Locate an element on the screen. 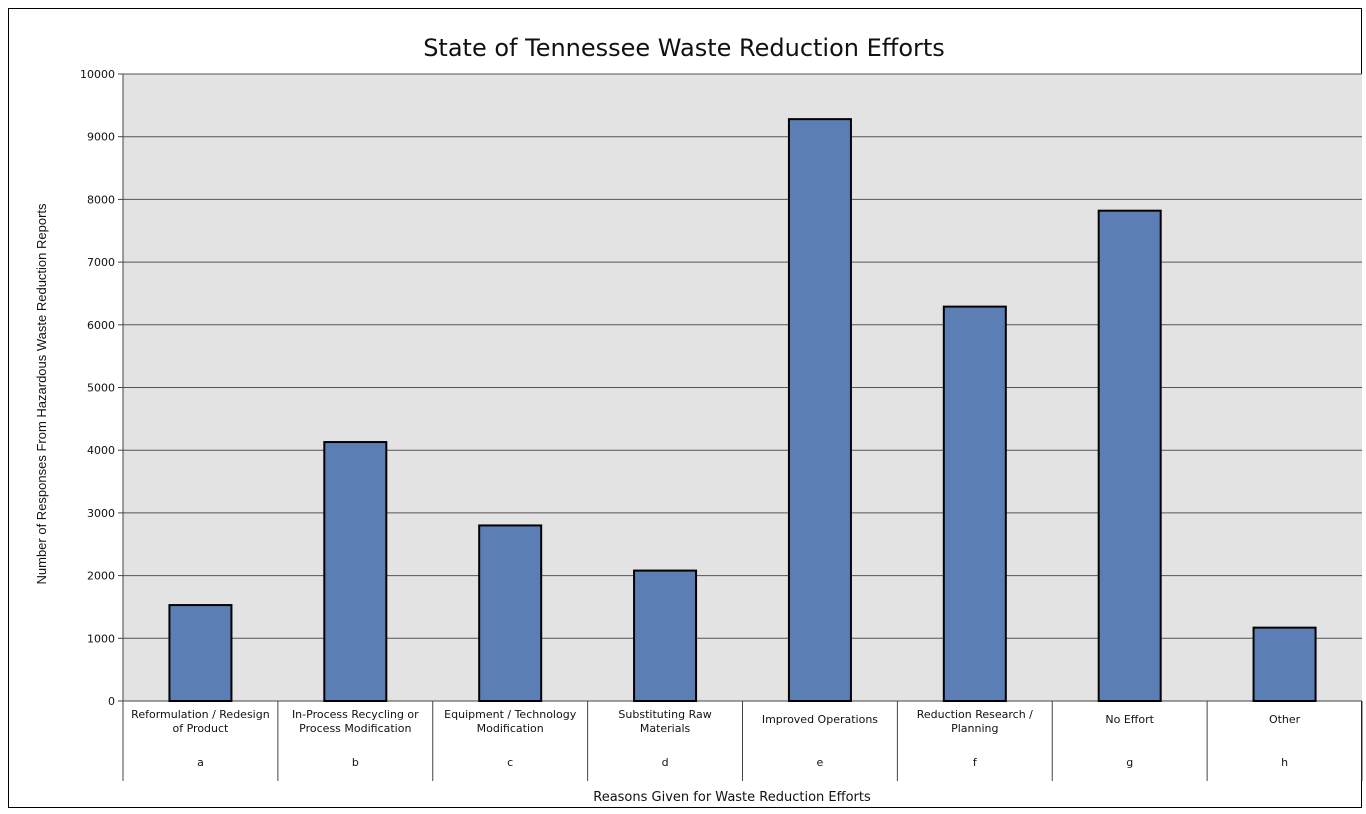 This screenshot has width=1366, height=814. bar-b is located at coordinates (355, 571).